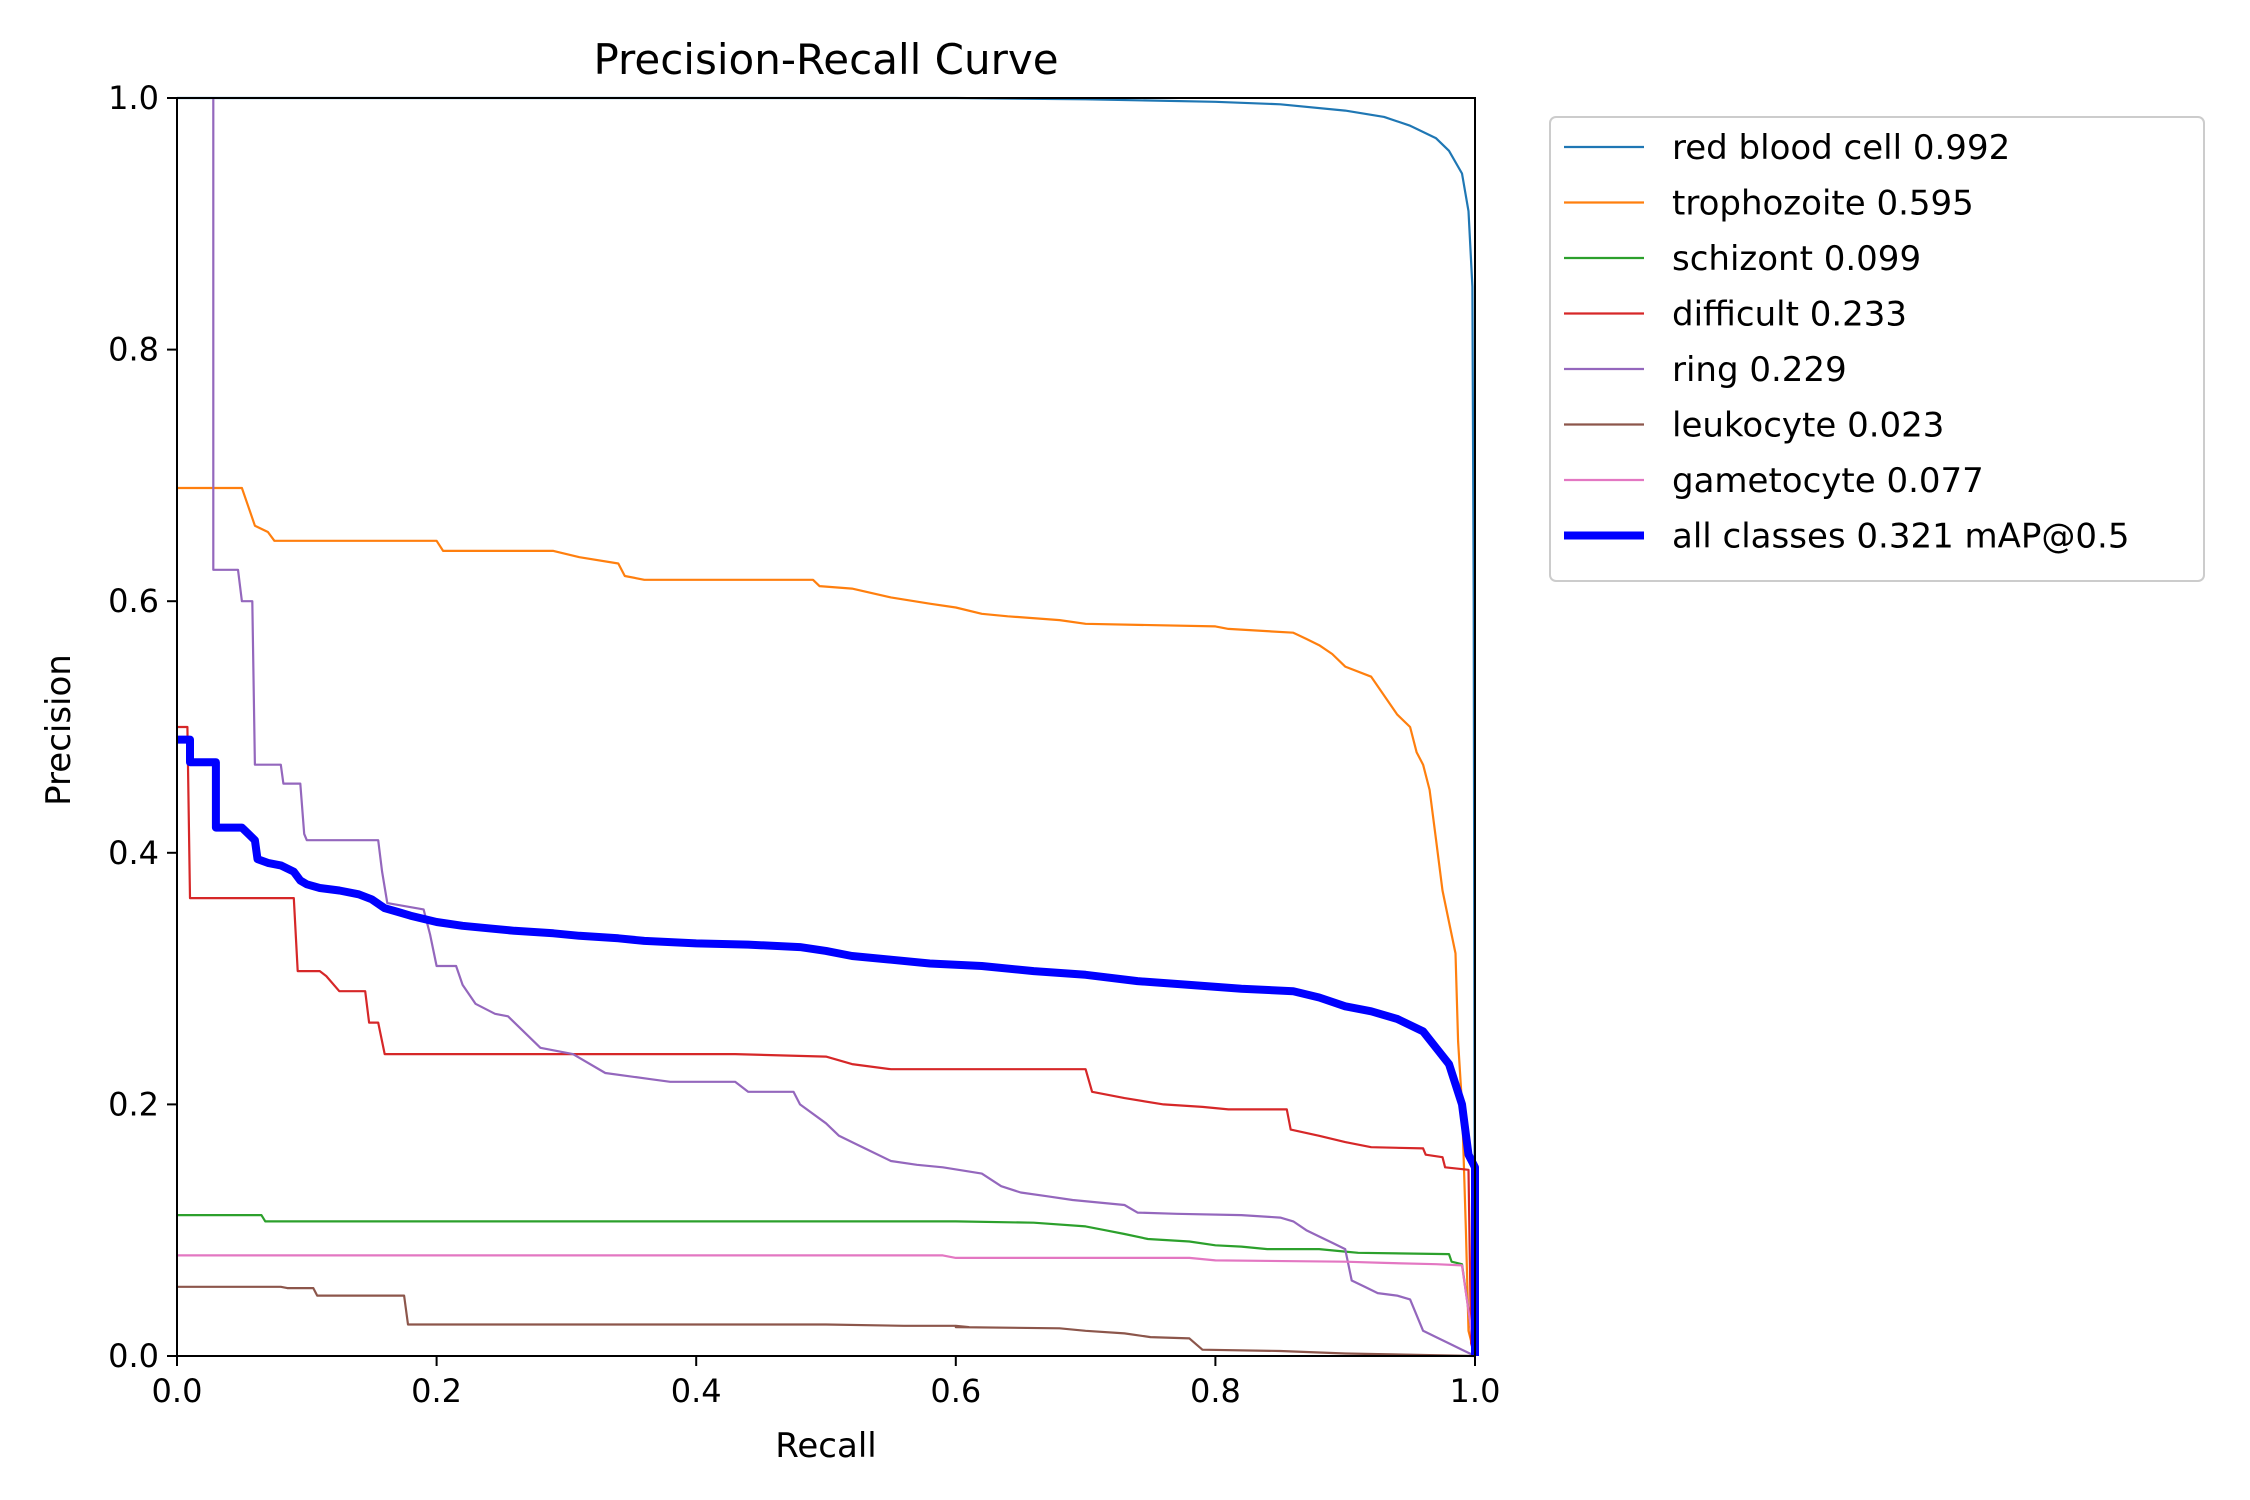 The width and height of the screenshot is (2250, 1500). Describe the element at coordinates (133, 853) in the screenshot. I see `y-tick-label: 0.4` at that location.